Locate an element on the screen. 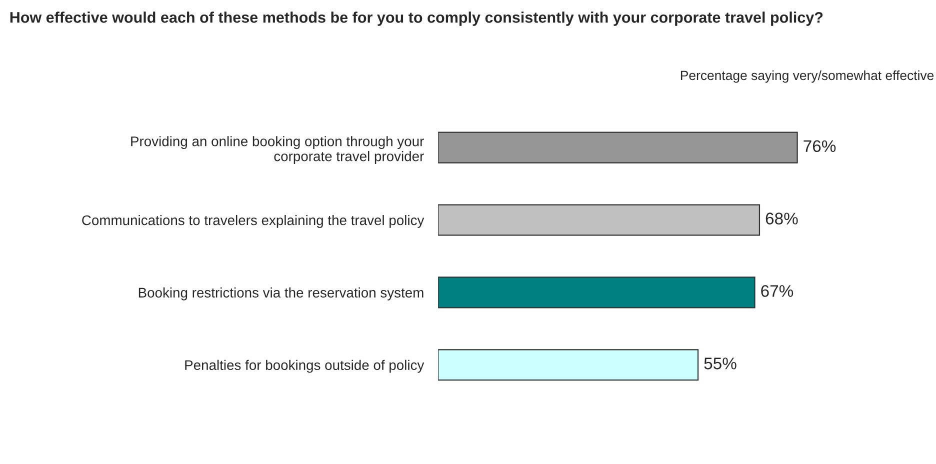 Image resolution: width=936 pixels, height=464 pixels. data-label: 67% is located at coordinates (777, 291).